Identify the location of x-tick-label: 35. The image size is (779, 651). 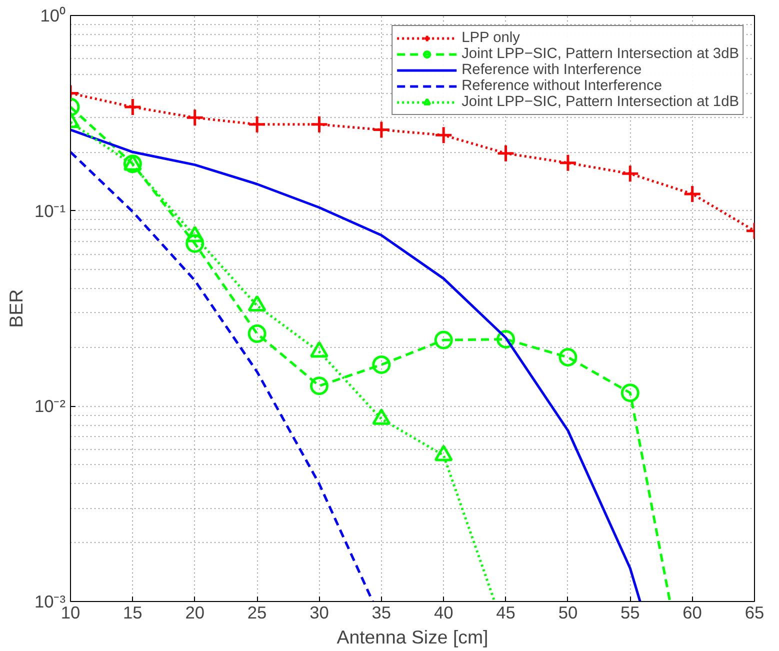
(382, 612).